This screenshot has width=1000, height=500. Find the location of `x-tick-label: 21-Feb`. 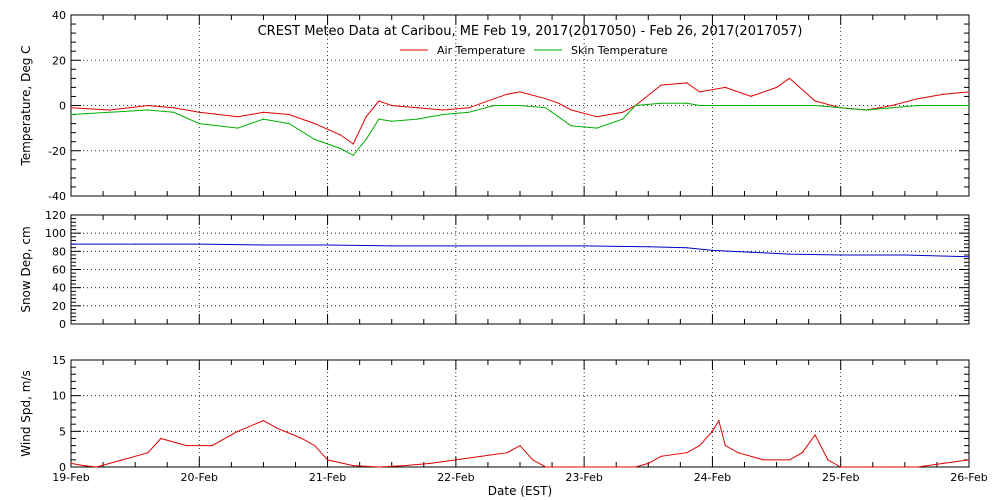

x-tick-label: 21-Feb is located at coordinates (327, 477).